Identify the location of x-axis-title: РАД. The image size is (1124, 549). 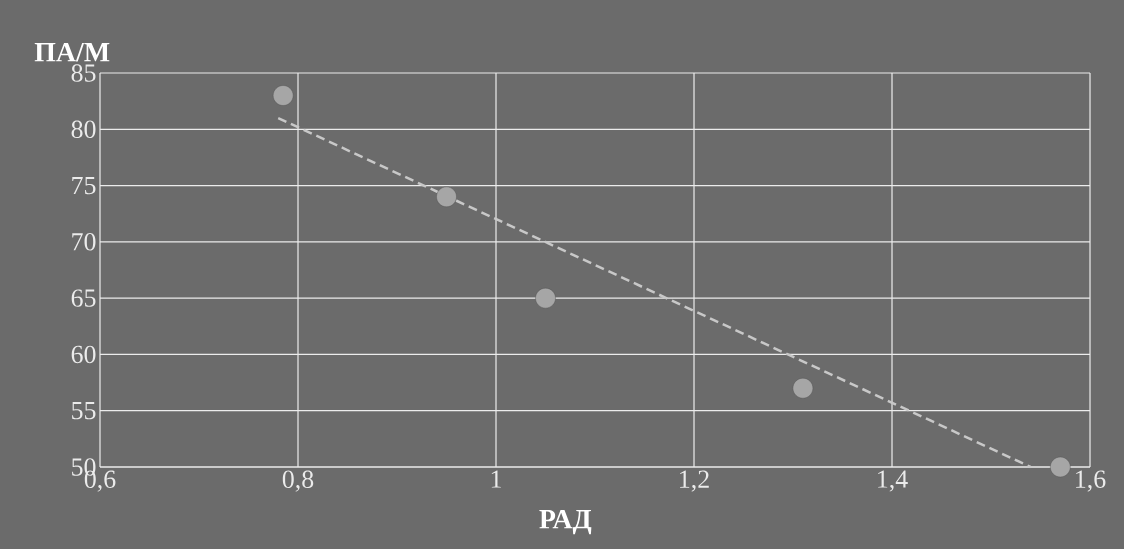
(565, 522).